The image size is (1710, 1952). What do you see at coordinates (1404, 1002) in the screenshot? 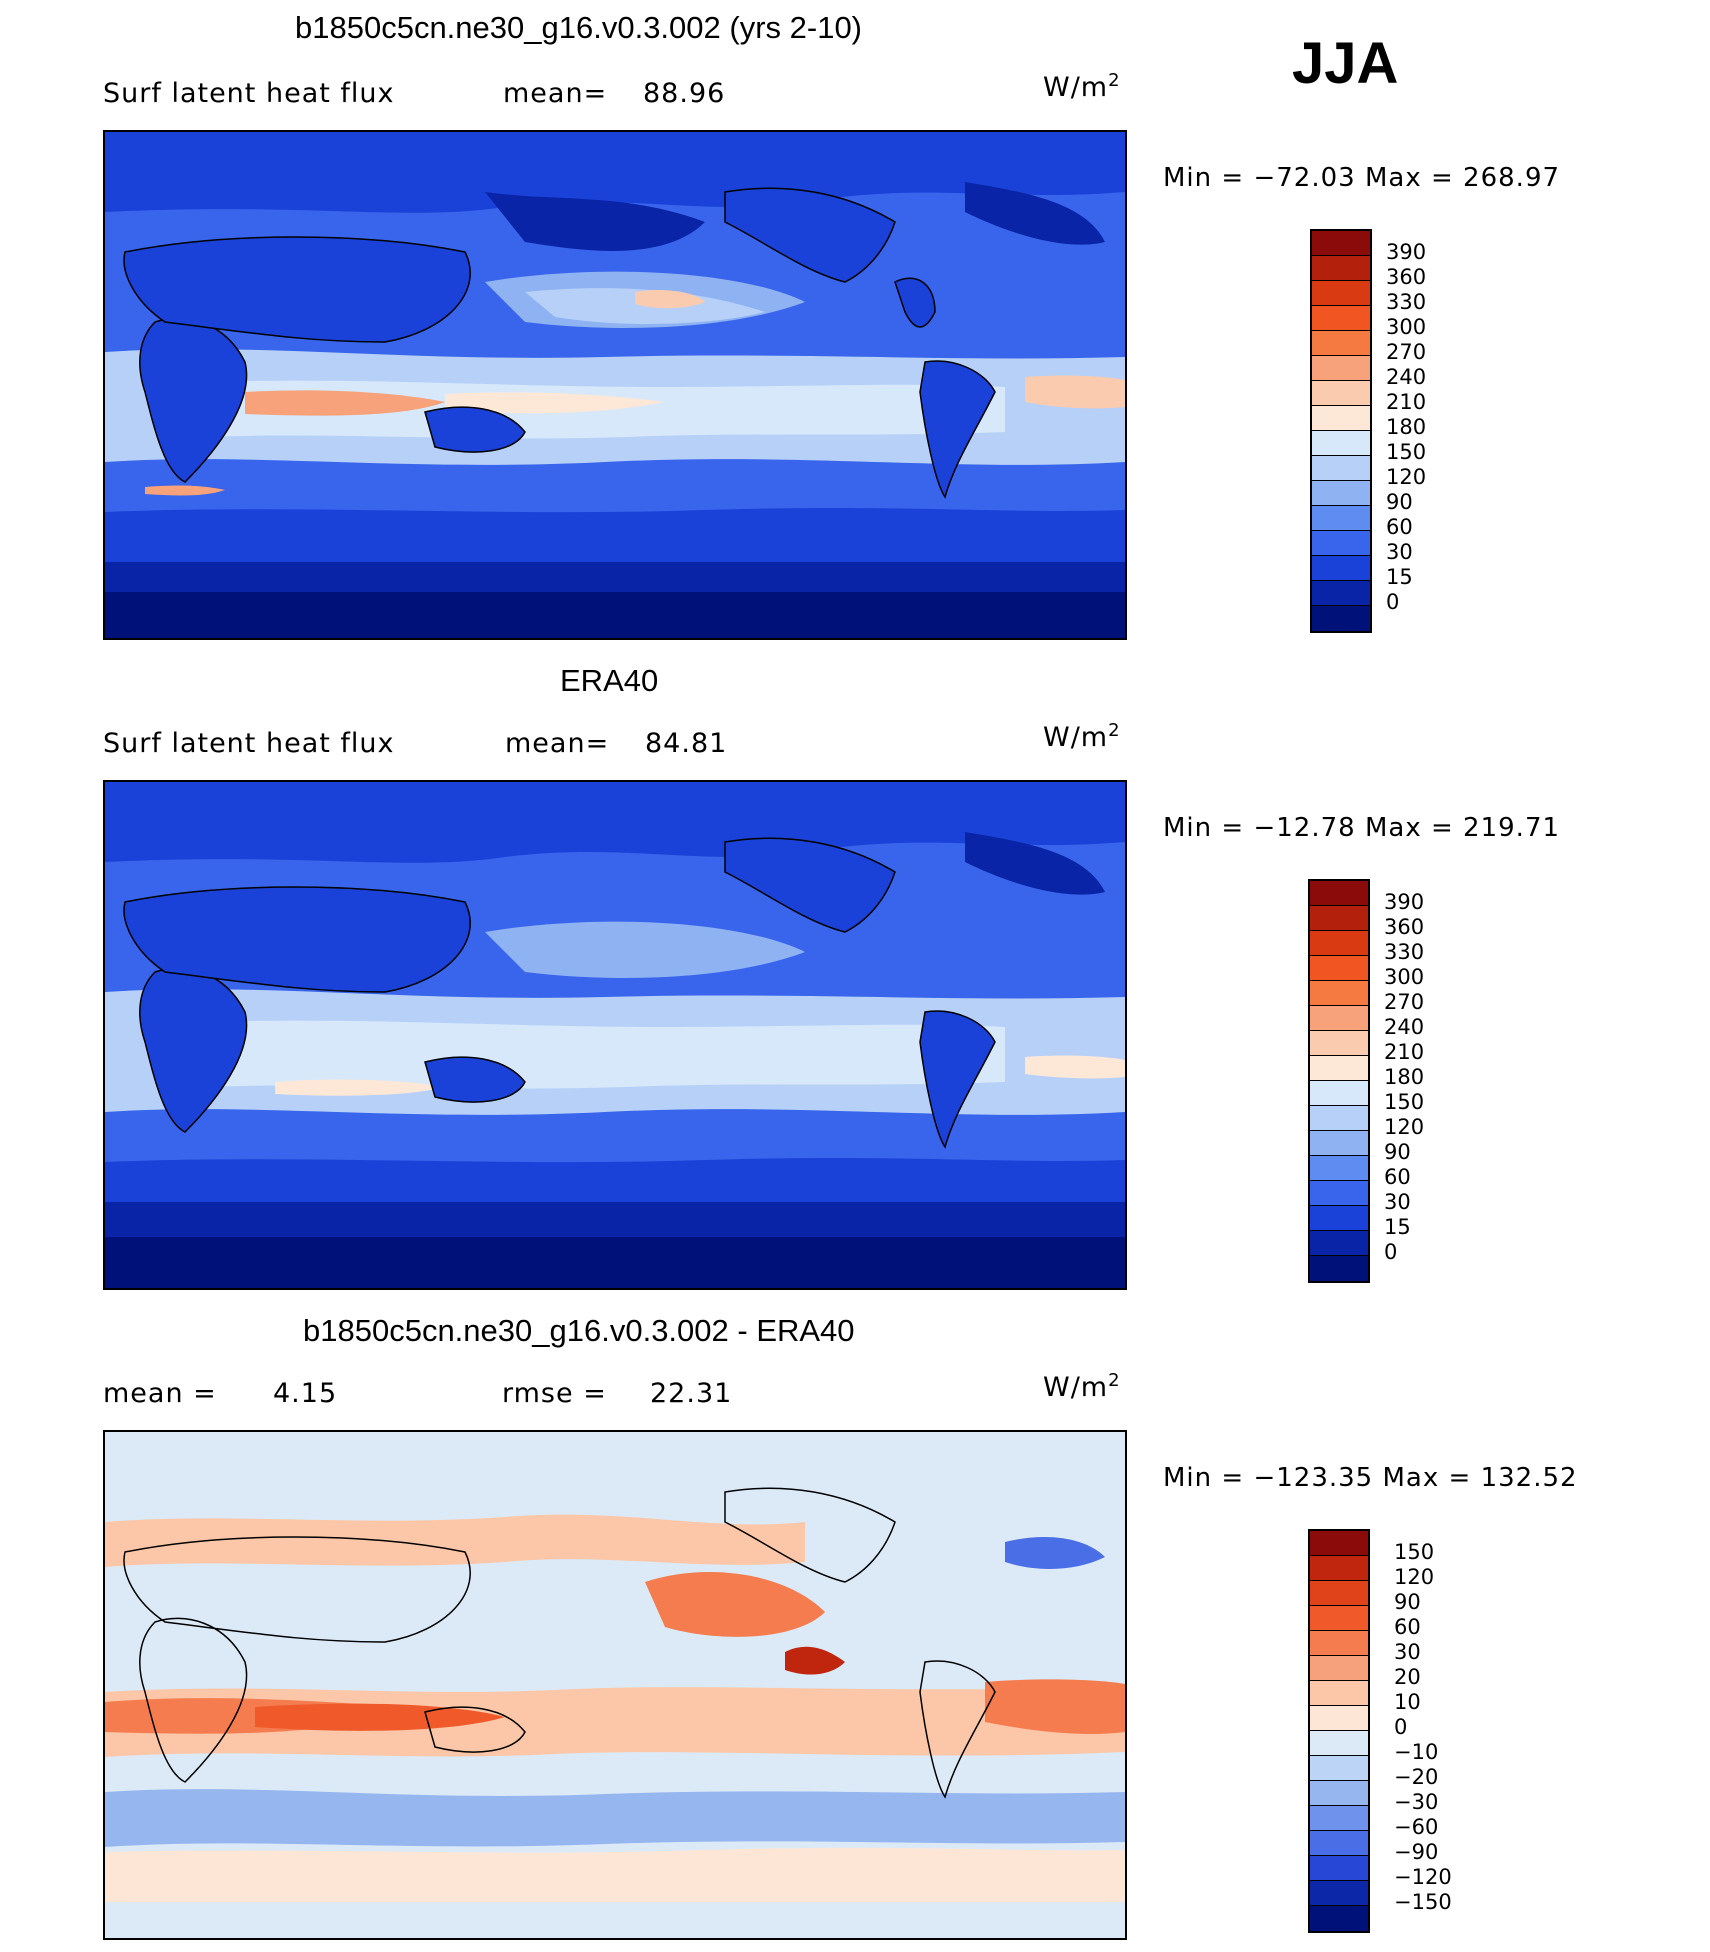
I see `colorbar-tick-label: 270` at bounding box center [1404, 1002].